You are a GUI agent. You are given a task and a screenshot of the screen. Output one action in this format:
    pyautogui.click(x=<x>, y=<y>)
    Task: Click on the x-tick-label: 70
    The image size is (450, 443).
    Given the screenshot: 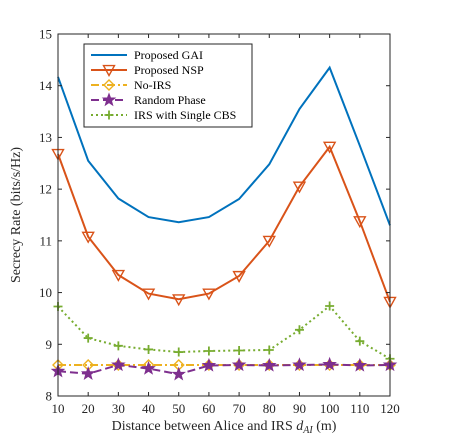 What is the action you would take?
    pyautogui.click(x=239, y=408)
    